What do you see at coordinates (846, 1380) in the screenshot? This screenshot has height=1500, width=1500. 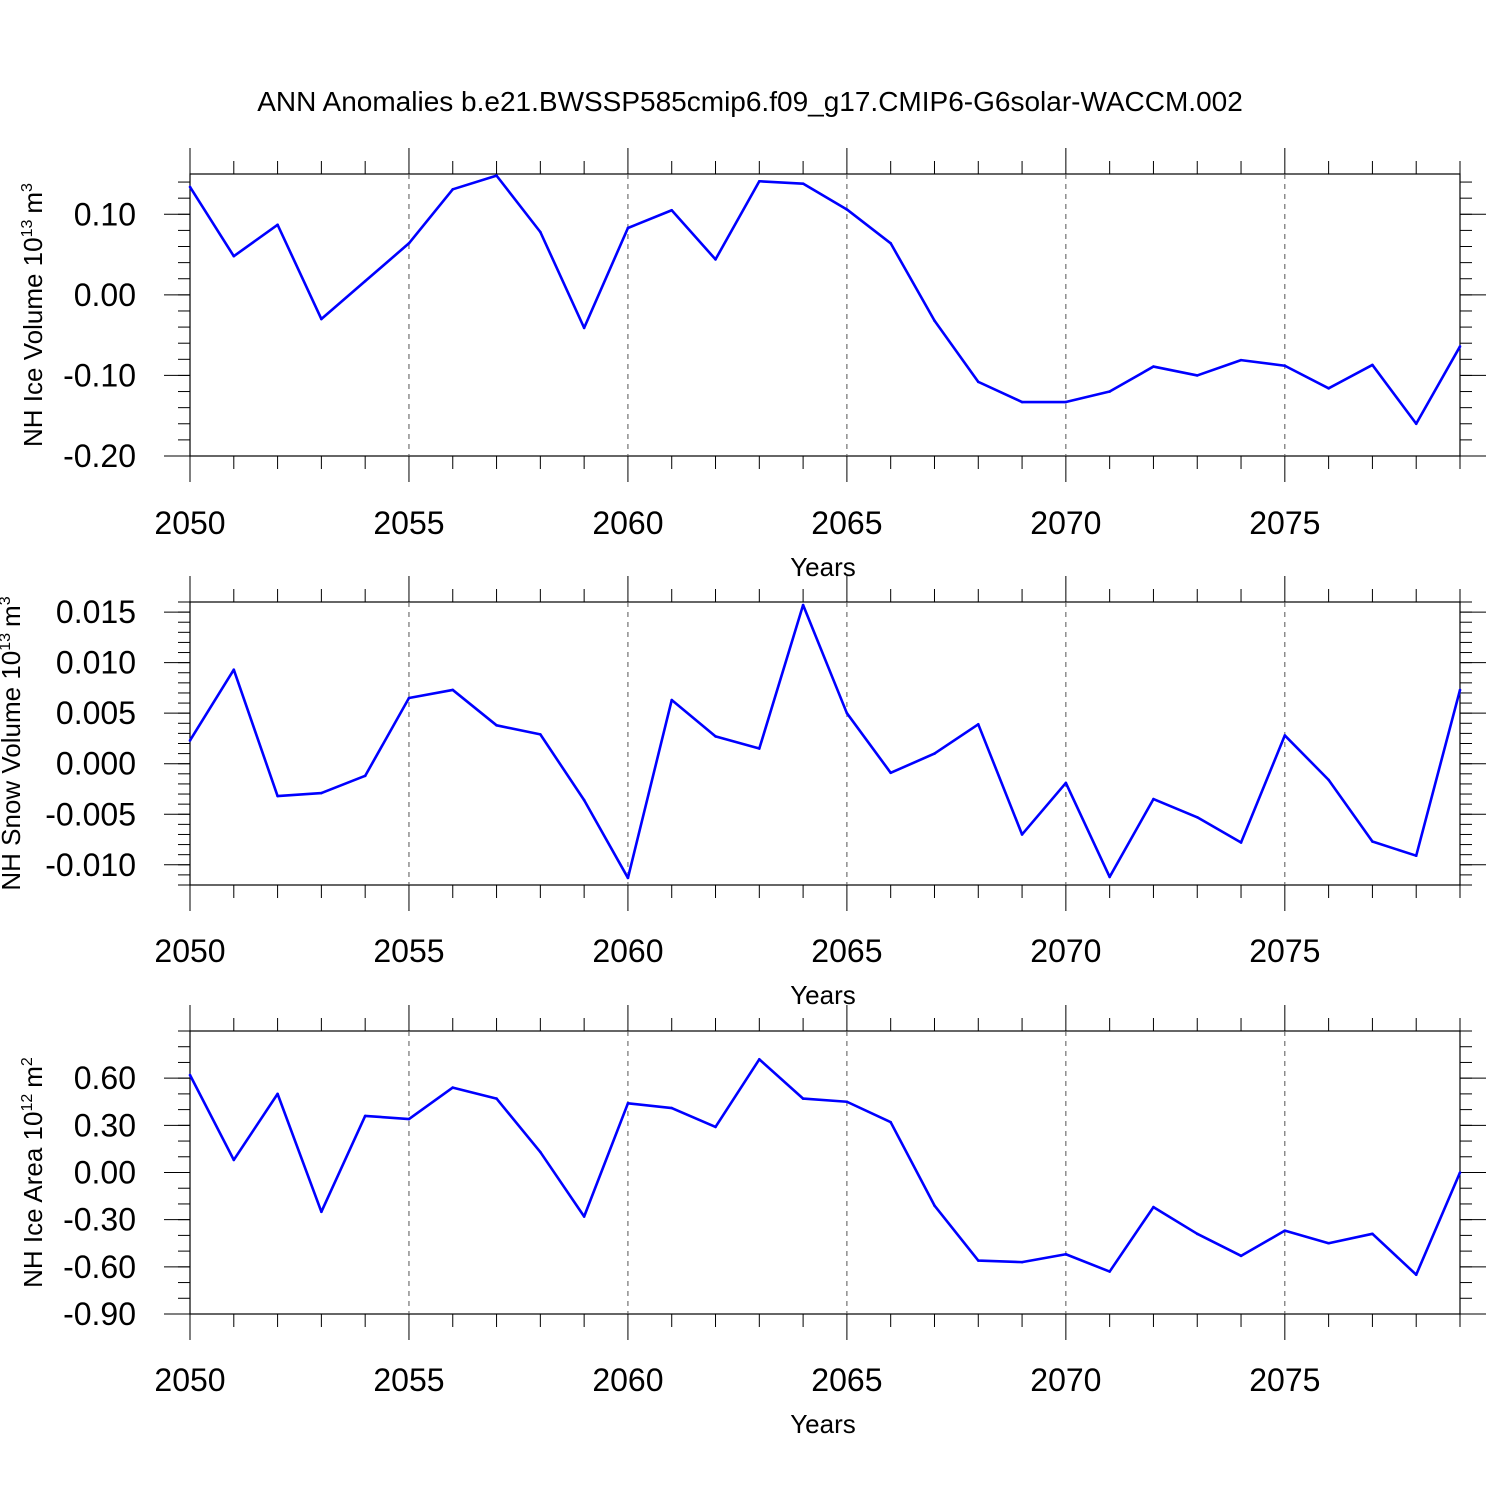 I see `x-tick-label: 2065` at bounding box center [846, 1380].